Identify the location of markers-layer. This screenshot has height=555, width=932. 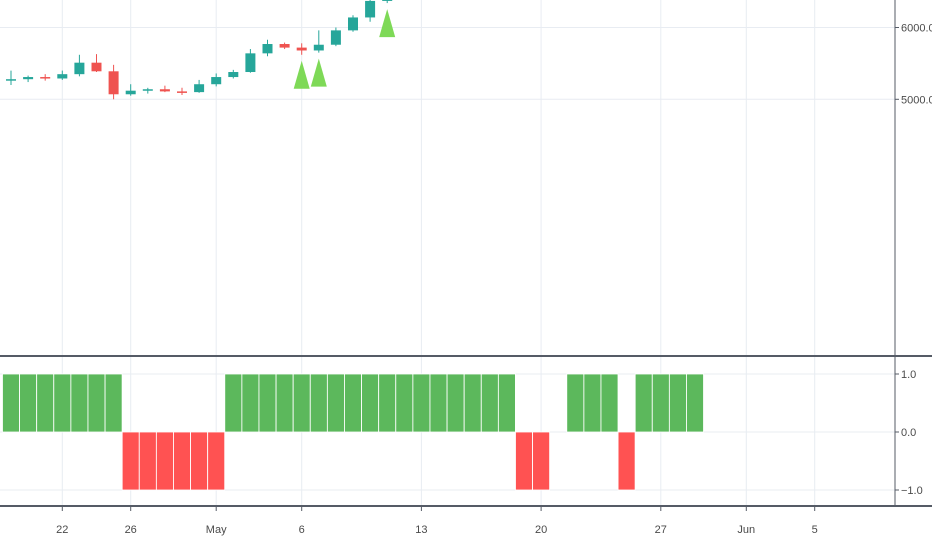
(344, 49).